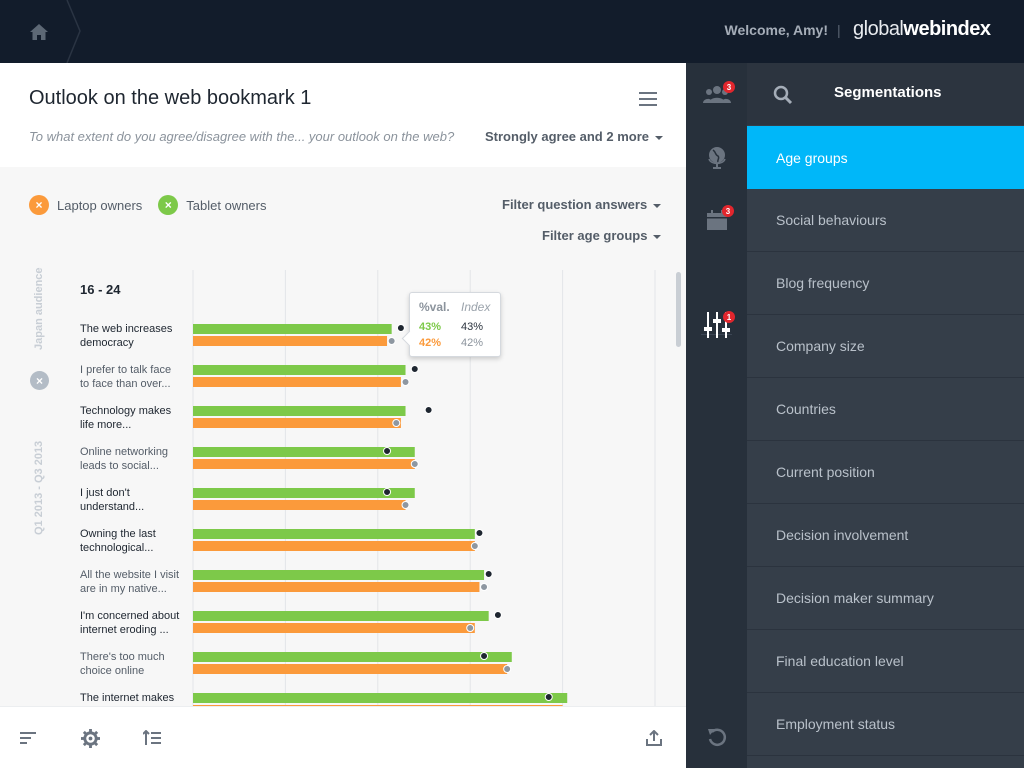 The height and width of the screenshot is (768, 1024). Describe the element at coordinates (455, 324) in the screenshot. I see `value-tooltip: %val. Index 43% 43% 42% 42%` at that location.